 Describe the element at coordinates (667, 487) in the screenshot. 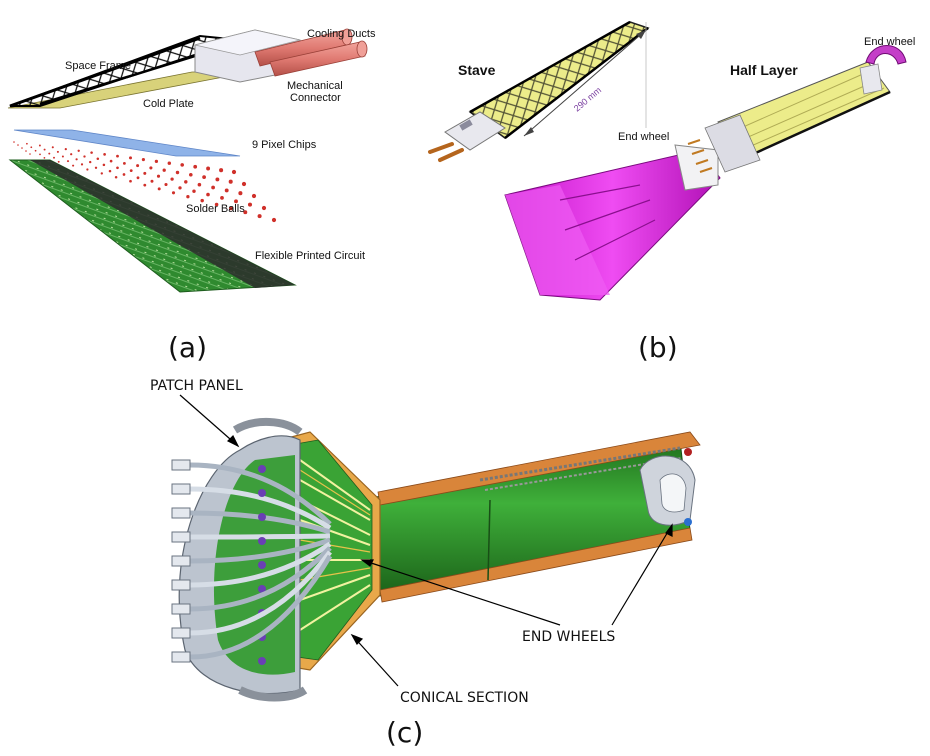

I see `end-wheel-right` at that location.